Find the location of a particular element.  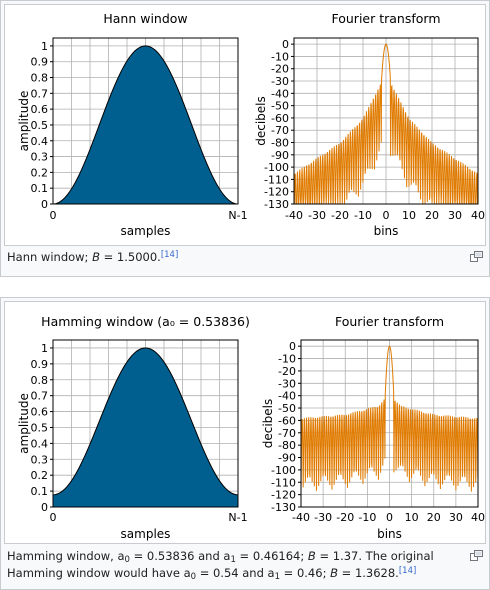

x-axis-label: bins is located at coordinates (386, 231).